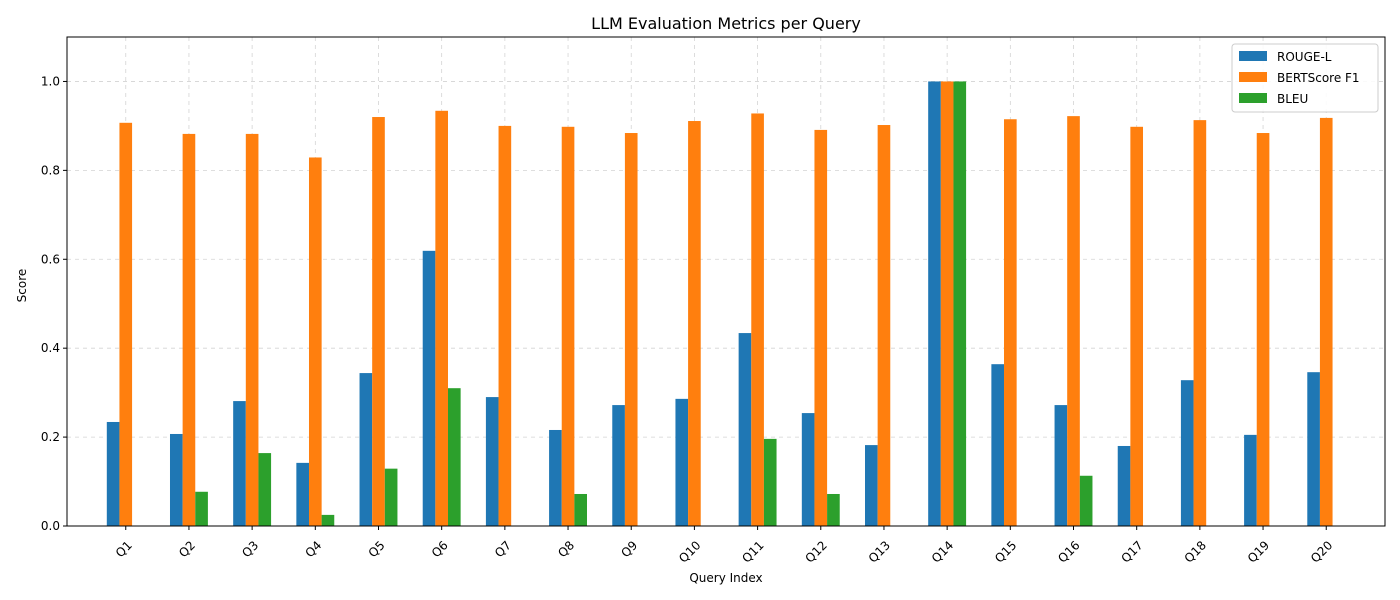 The width and height of the screenshot is (1400, 600). What do you see at coordinates (126, 324) in the screenshot?
I see `bar-bertscore-f1-q1` at bounding box center [126, 324].